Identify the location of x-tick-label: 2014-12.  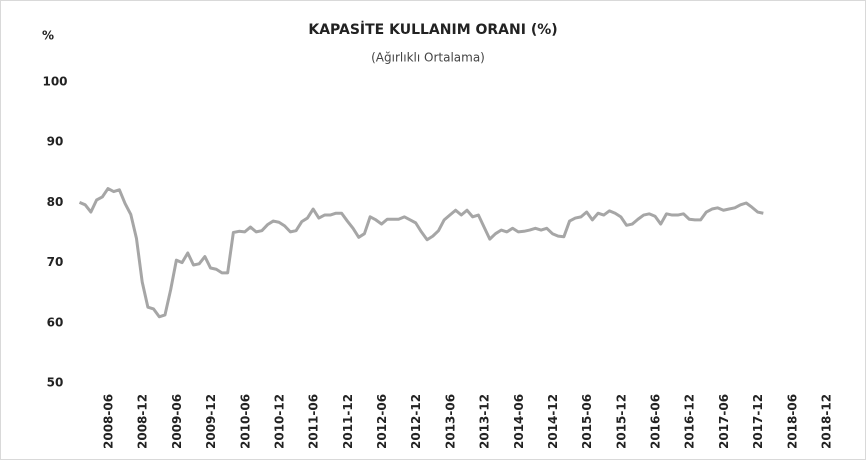
(553, 421).